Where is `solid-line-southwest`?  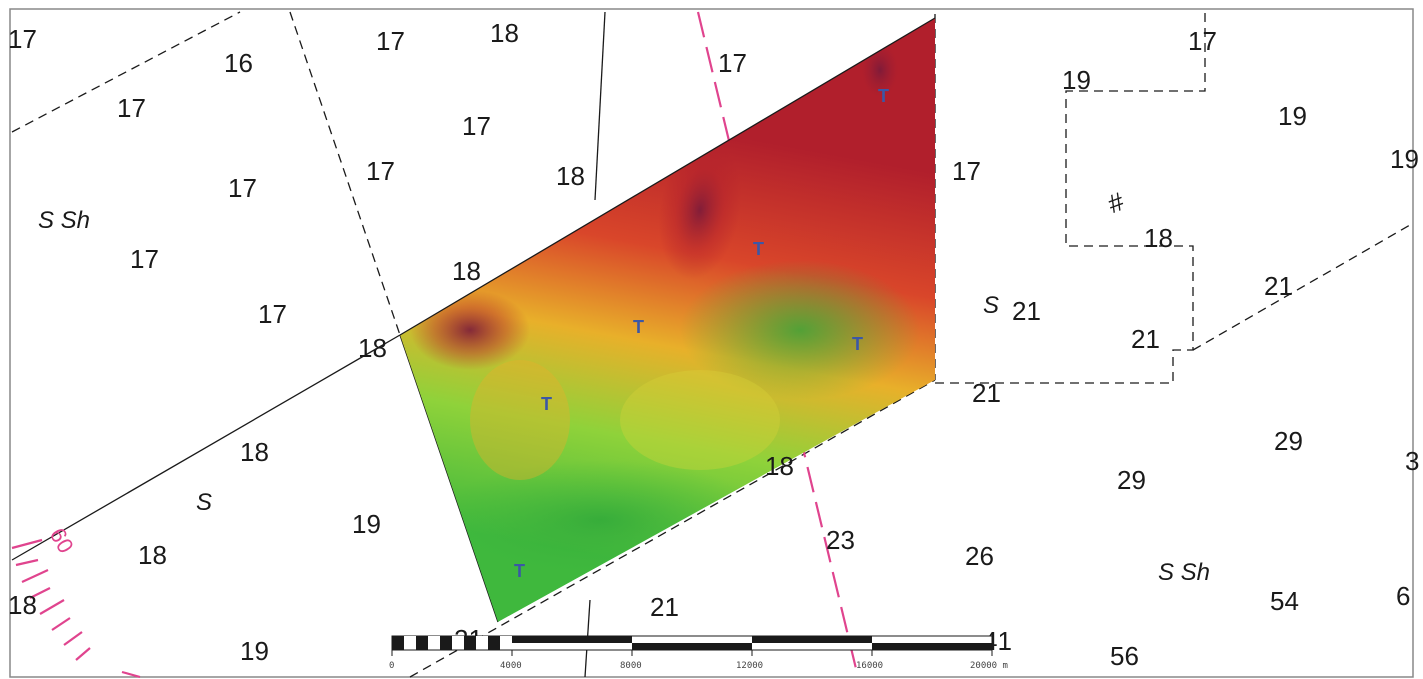
solid-line-southwest is located at coordinates (206, 447).